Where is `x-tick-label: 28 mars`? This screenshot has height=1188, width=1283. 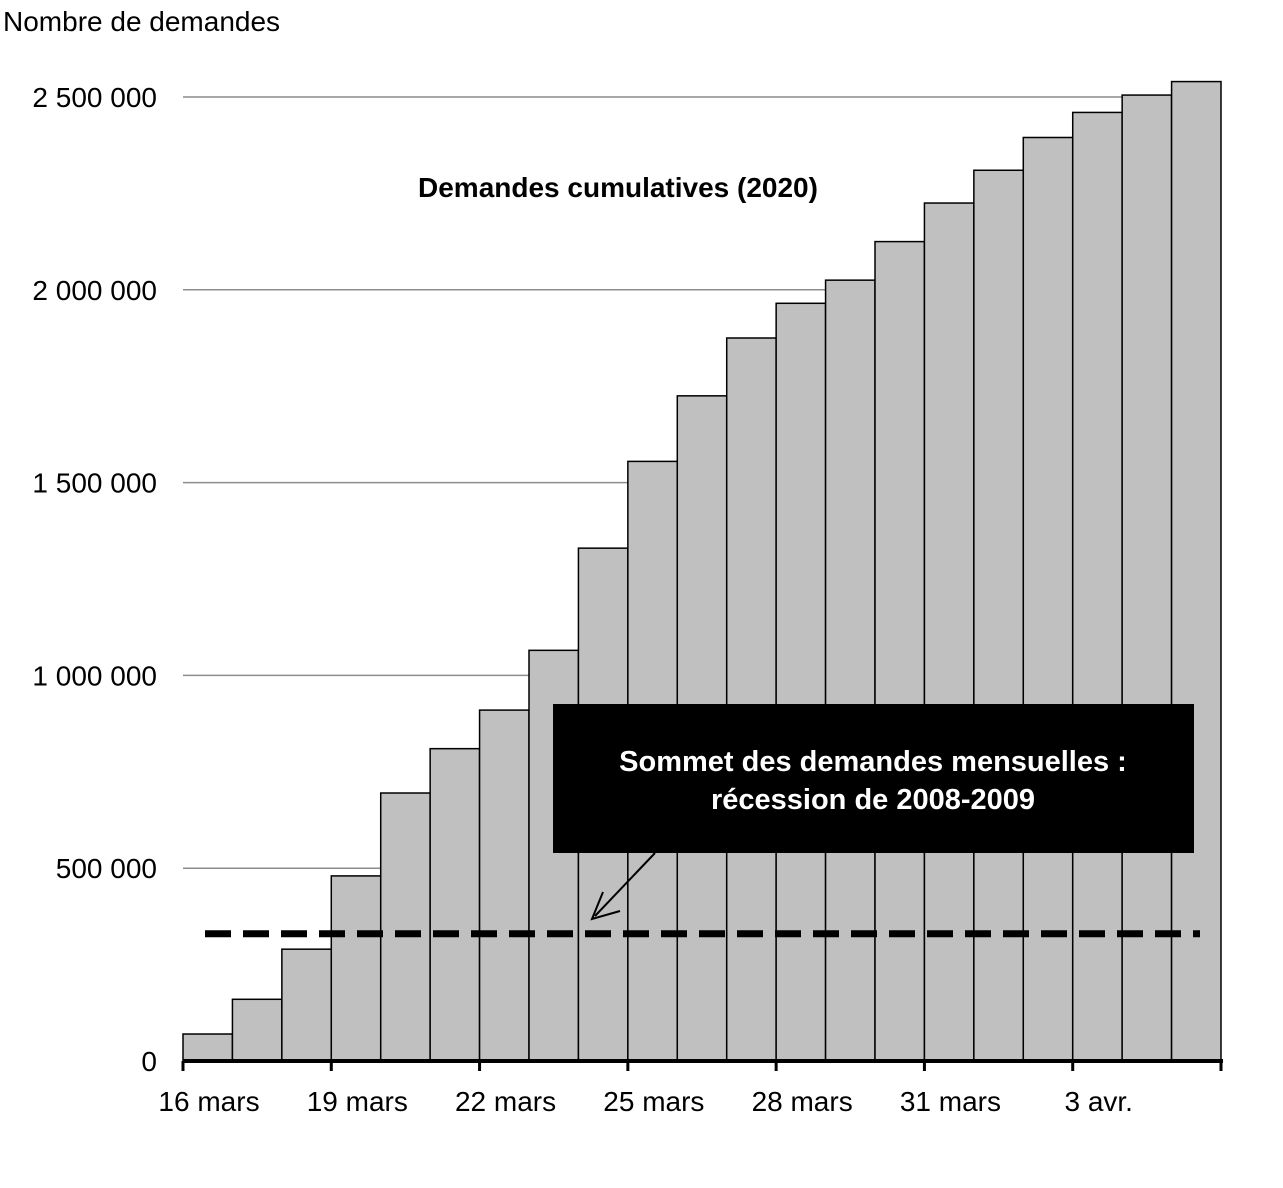
x-tick-label: 28 mars is located at coordinates (802, 1101).